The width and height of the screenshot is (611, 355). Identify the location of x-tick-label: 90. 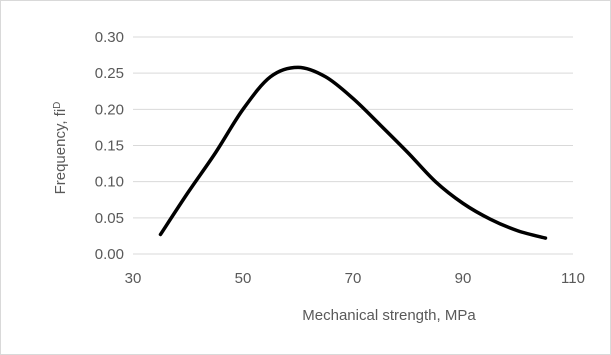
(463, 278).